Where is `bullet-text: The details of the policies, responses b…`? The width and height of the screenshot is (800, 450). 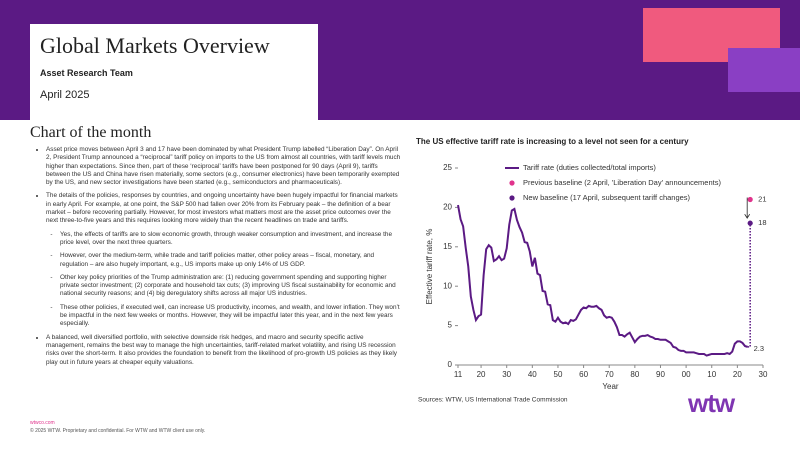 bullet-text: The details of the policies, responses b… is located at coordinates (222, 208).